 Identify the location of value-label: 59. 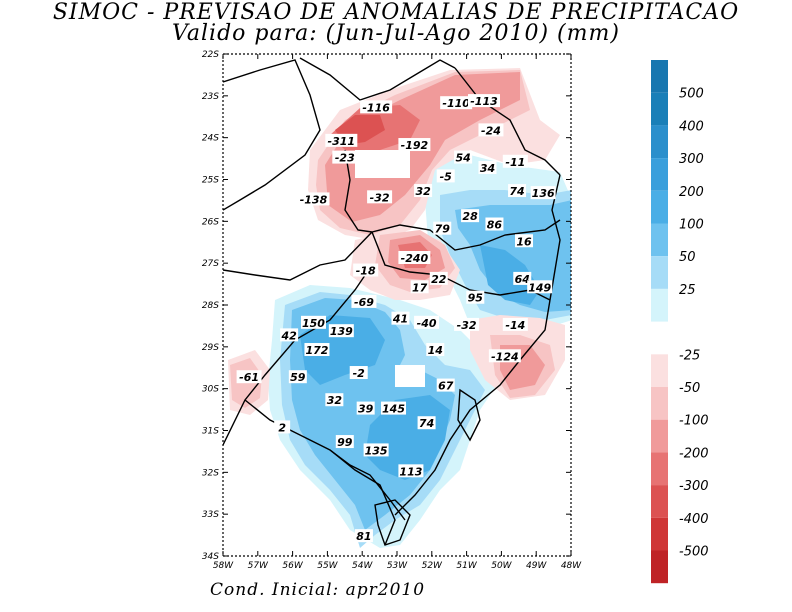
(298, 377).